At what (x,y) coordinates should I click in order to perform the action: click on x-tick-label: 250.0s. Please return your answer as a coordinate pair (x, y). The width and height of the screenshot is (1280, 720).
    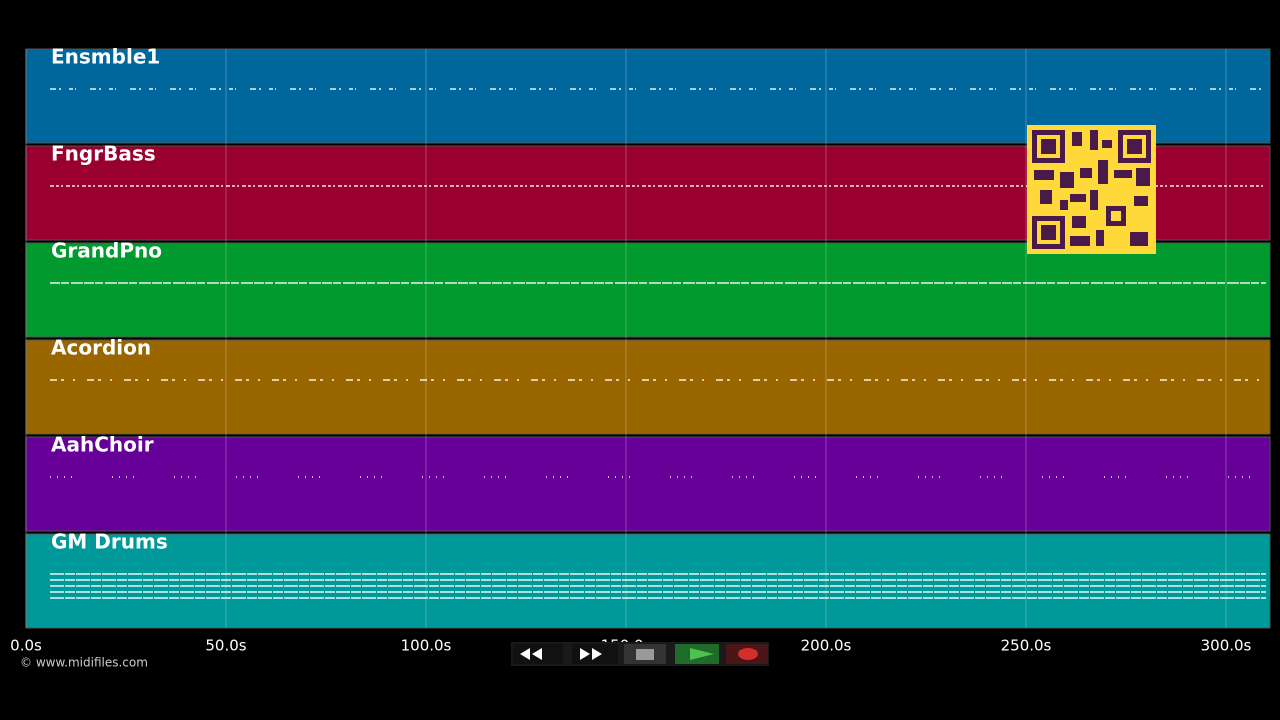
    Looking at the image, I should click on (1026, 646).